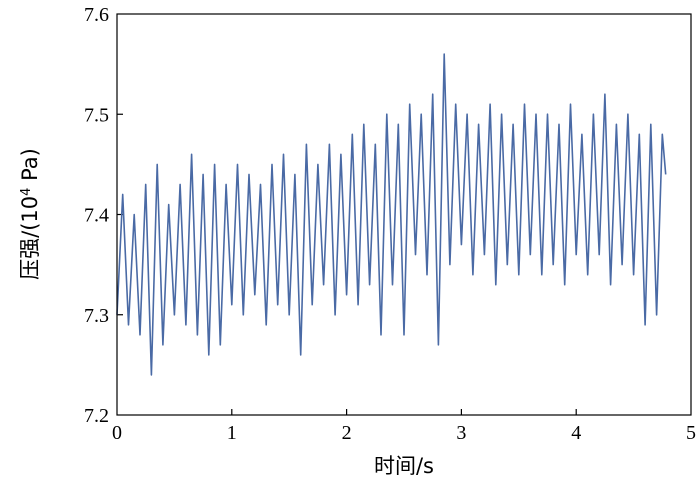  I want to click on x-axis-title: 时间/s, so click(404, 466).